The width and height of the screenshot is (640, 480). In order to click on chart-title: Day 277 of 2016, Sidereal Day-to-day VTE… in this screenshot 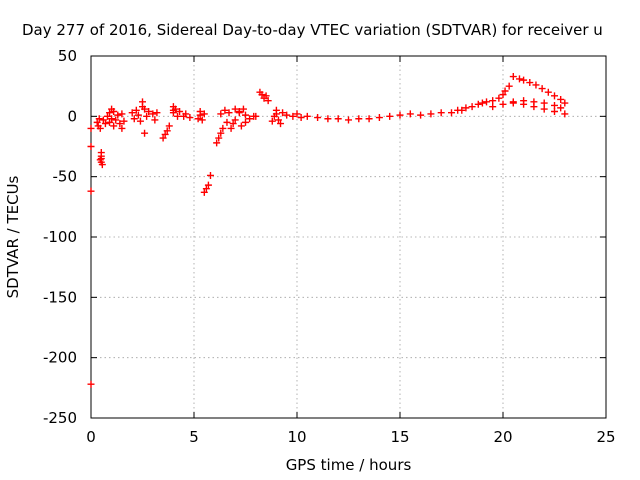, I will do `click(312, 30)`.